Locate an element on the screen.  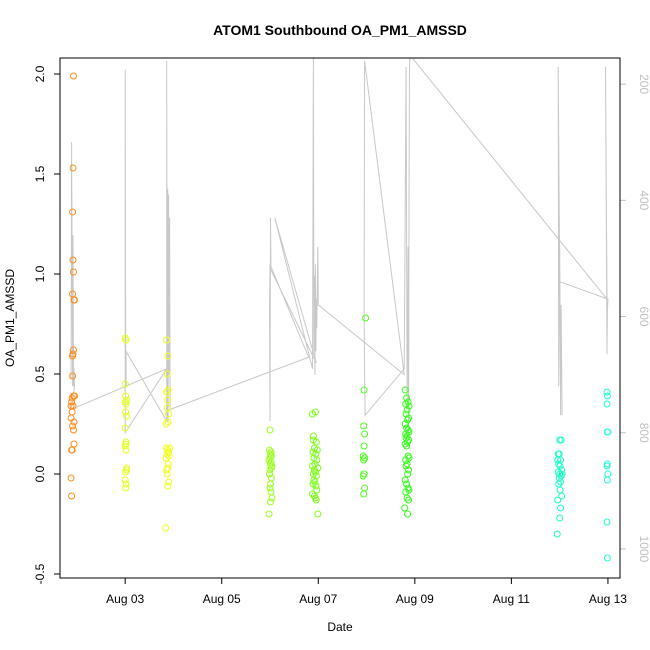
x-tick-label: Aug 11 is located at coordinates (511, 599).